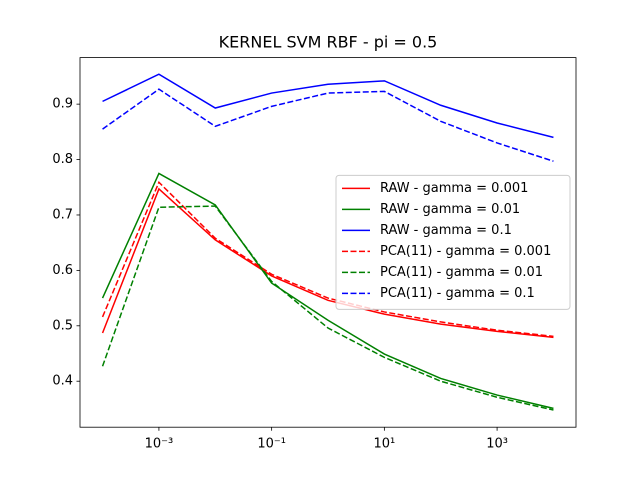 The image size is (640, 480). What do you see at coordinates (384, 444) in the screenshot?
I see `x-tick-label: 10¹` at bounding box center [384, 444].